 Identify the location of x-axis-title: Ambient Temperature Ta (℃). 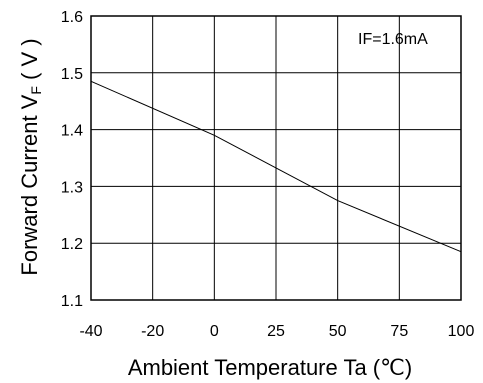
(270, 367).